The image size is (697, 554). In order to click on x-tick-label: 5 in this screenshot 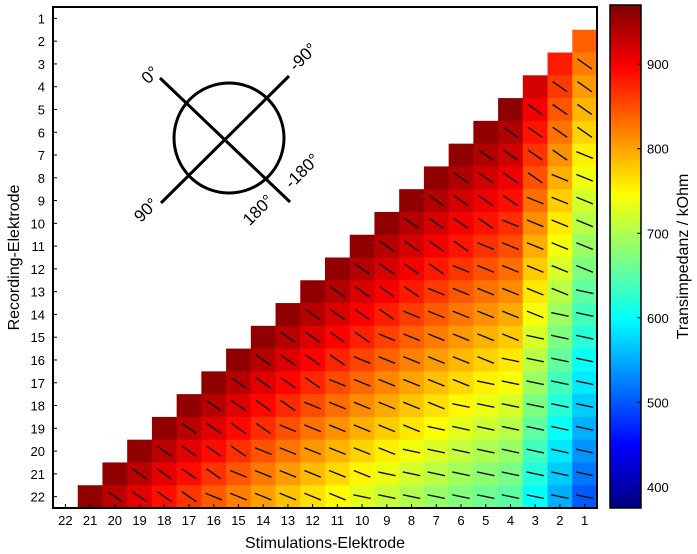, I will do `click(485, 520)`.